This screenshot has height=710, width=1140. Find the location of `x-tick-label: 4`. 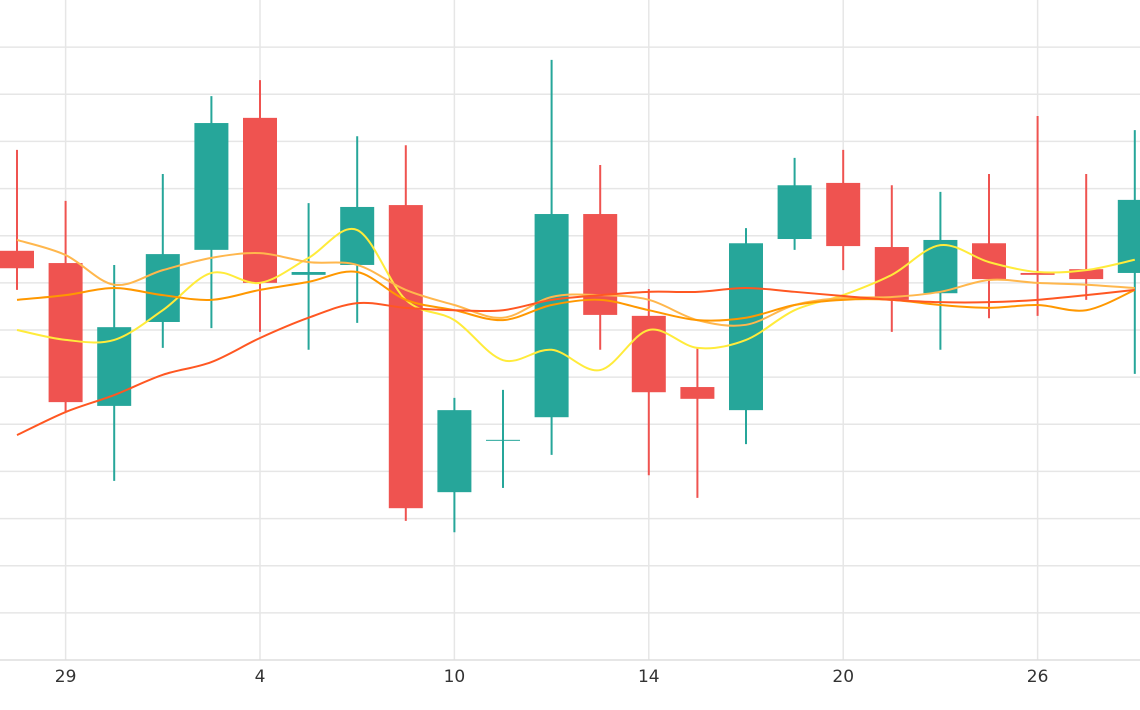

x-tick-label: 4 is located at coordinates (260, 677).